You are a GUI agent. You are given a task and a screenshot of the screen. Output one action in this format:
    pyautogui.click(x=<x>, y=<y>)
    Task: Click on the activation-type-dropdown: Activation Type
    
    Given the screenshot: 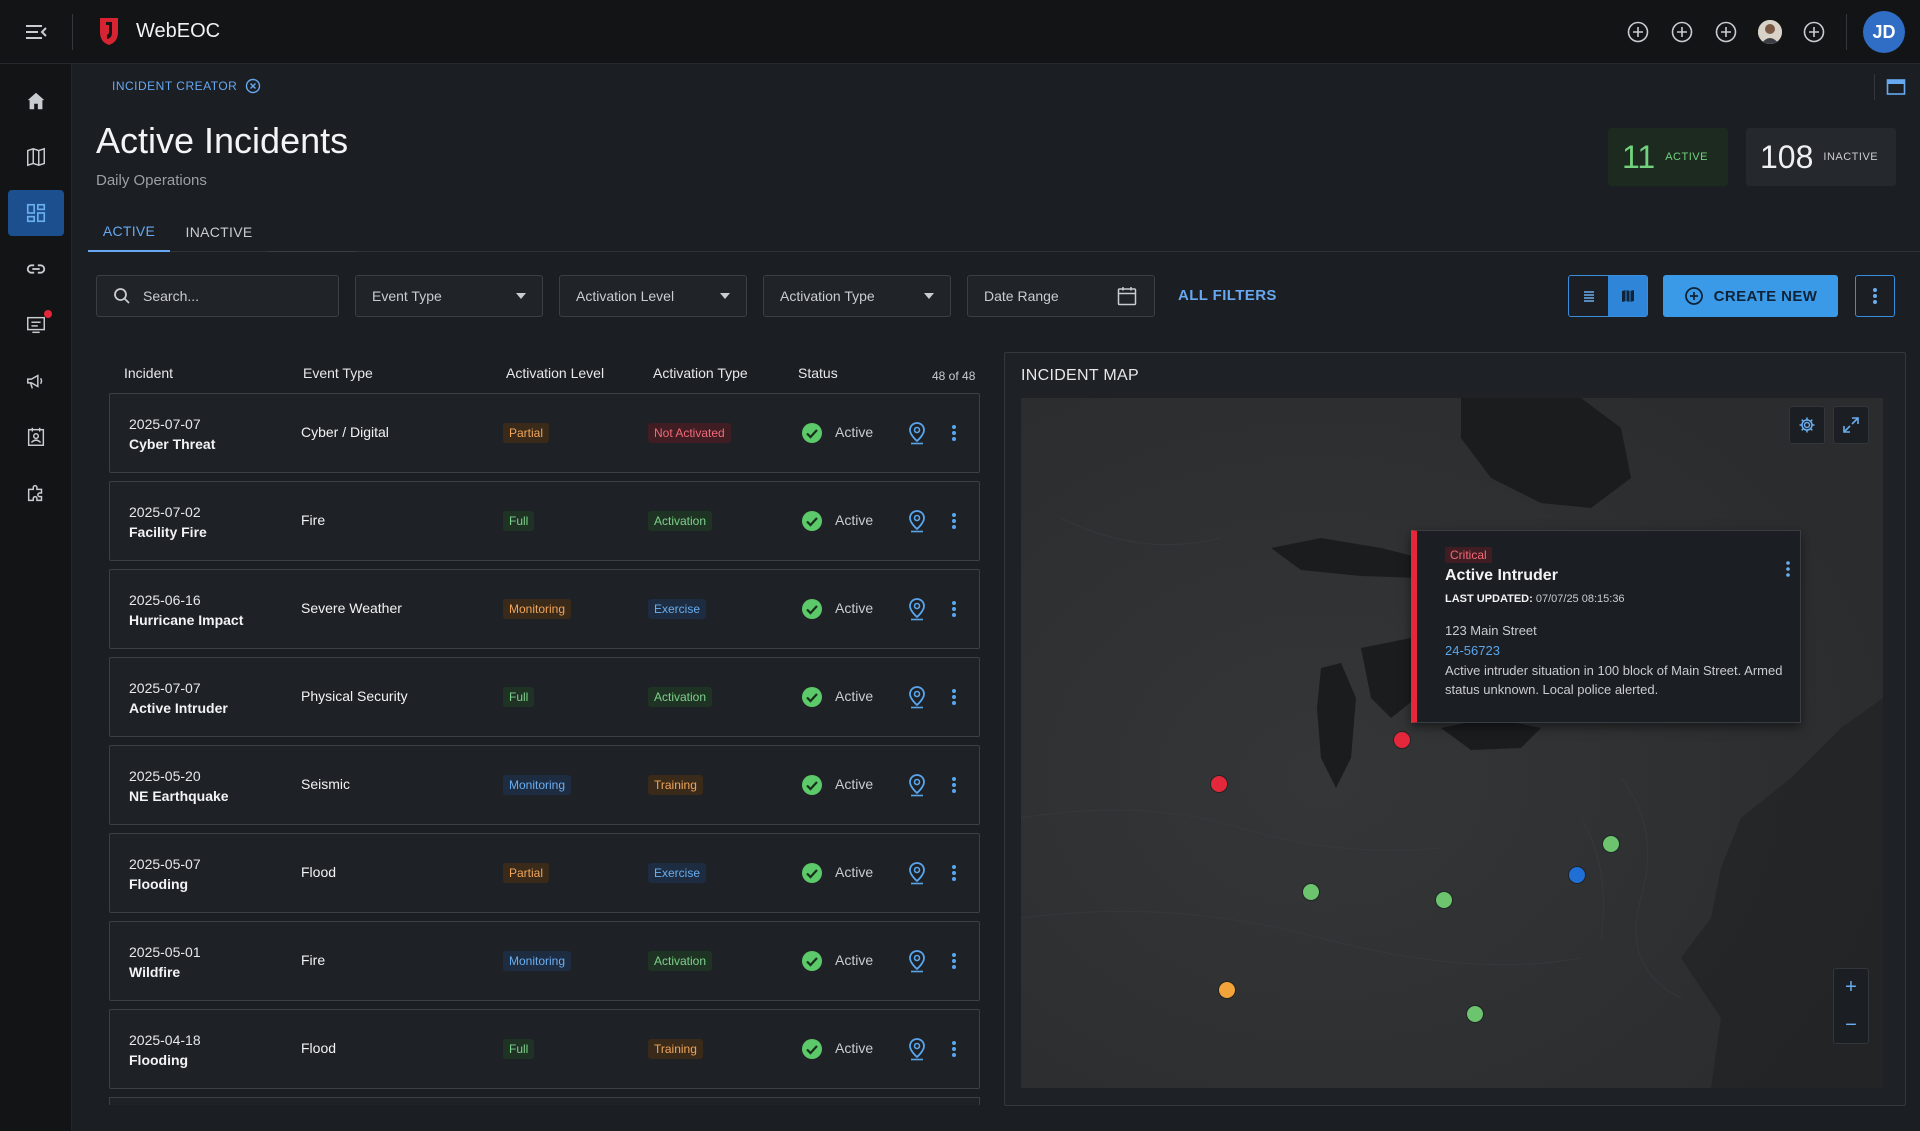 What is the action you would take?
    pyautogui.click(x=857, y=296)
    